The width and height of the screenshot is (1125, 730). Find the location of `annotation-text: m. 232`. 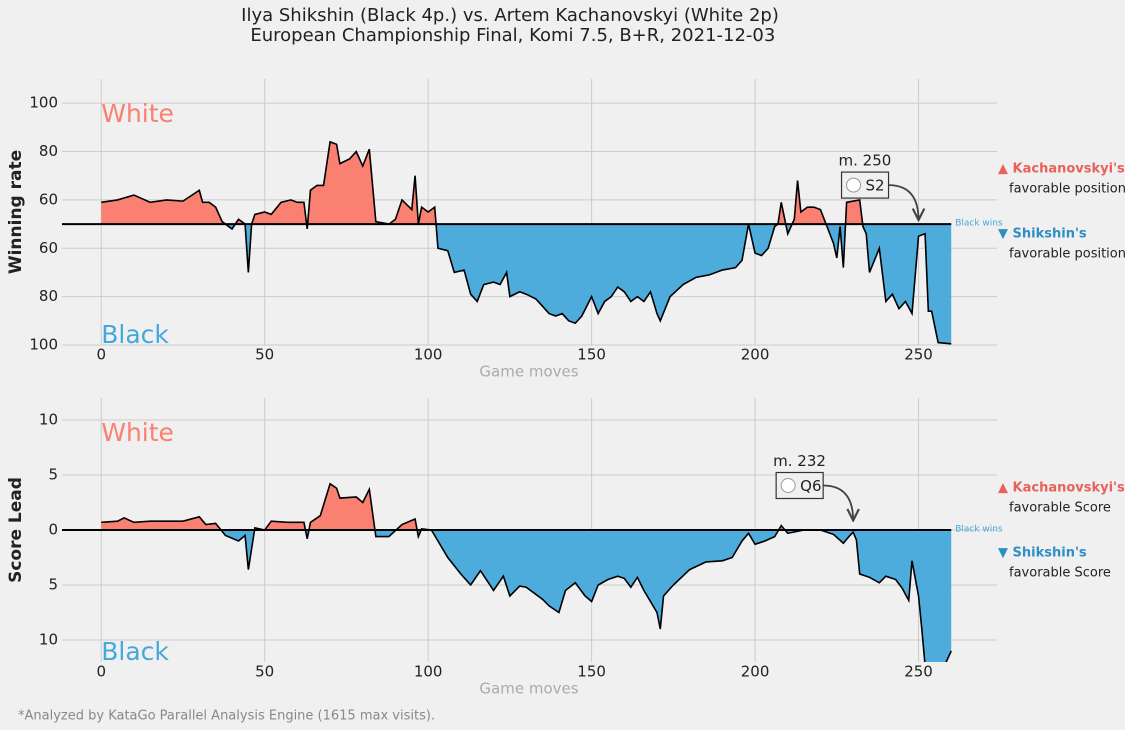

annotation-text: m. 232 is located at coordinates (799, 461).